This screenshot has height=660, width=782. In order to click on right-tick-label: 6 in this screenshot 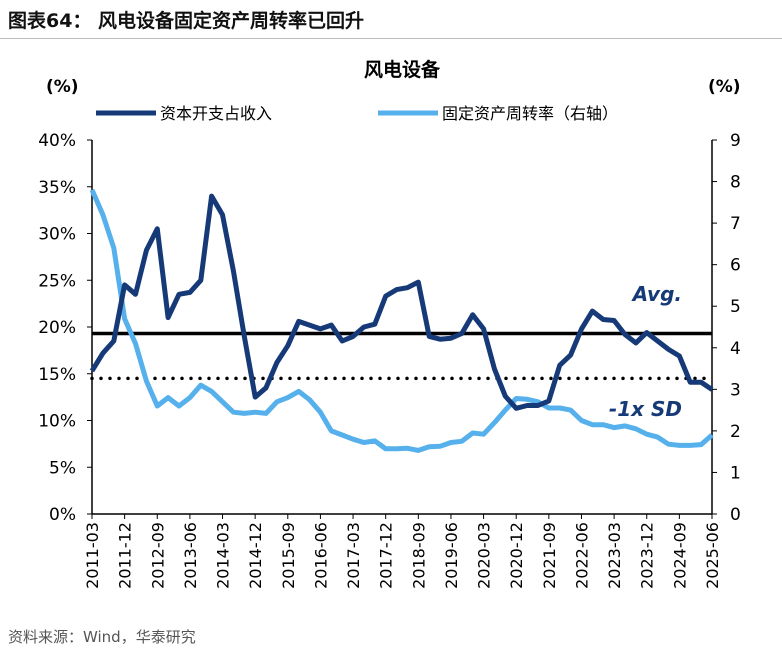, I will do `click(735, 266)`.